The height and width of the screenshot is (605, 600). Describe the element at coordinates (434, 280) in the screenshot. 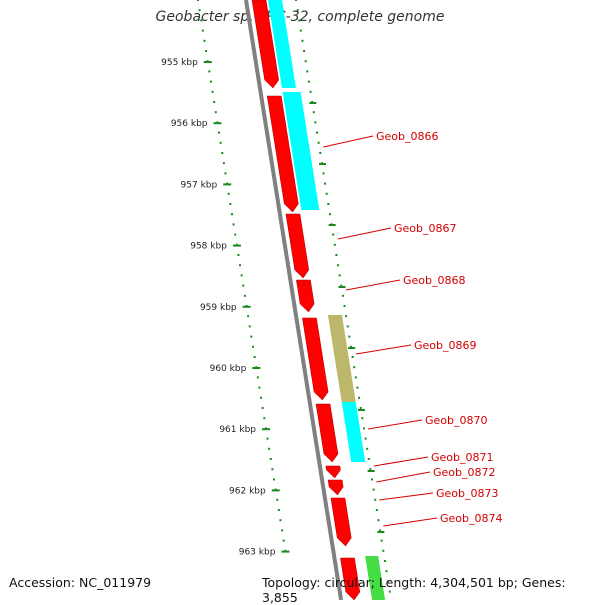

I see `gene-label: Geob_0868` at that location.